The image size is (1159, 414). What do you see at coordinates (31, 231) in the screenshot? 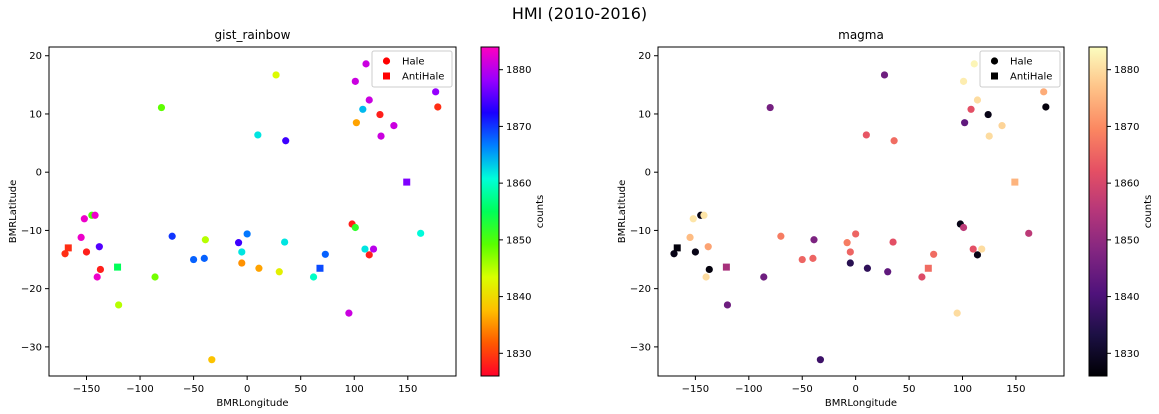
I see `y-tick-label: −10` at bounding box center [31, 231].